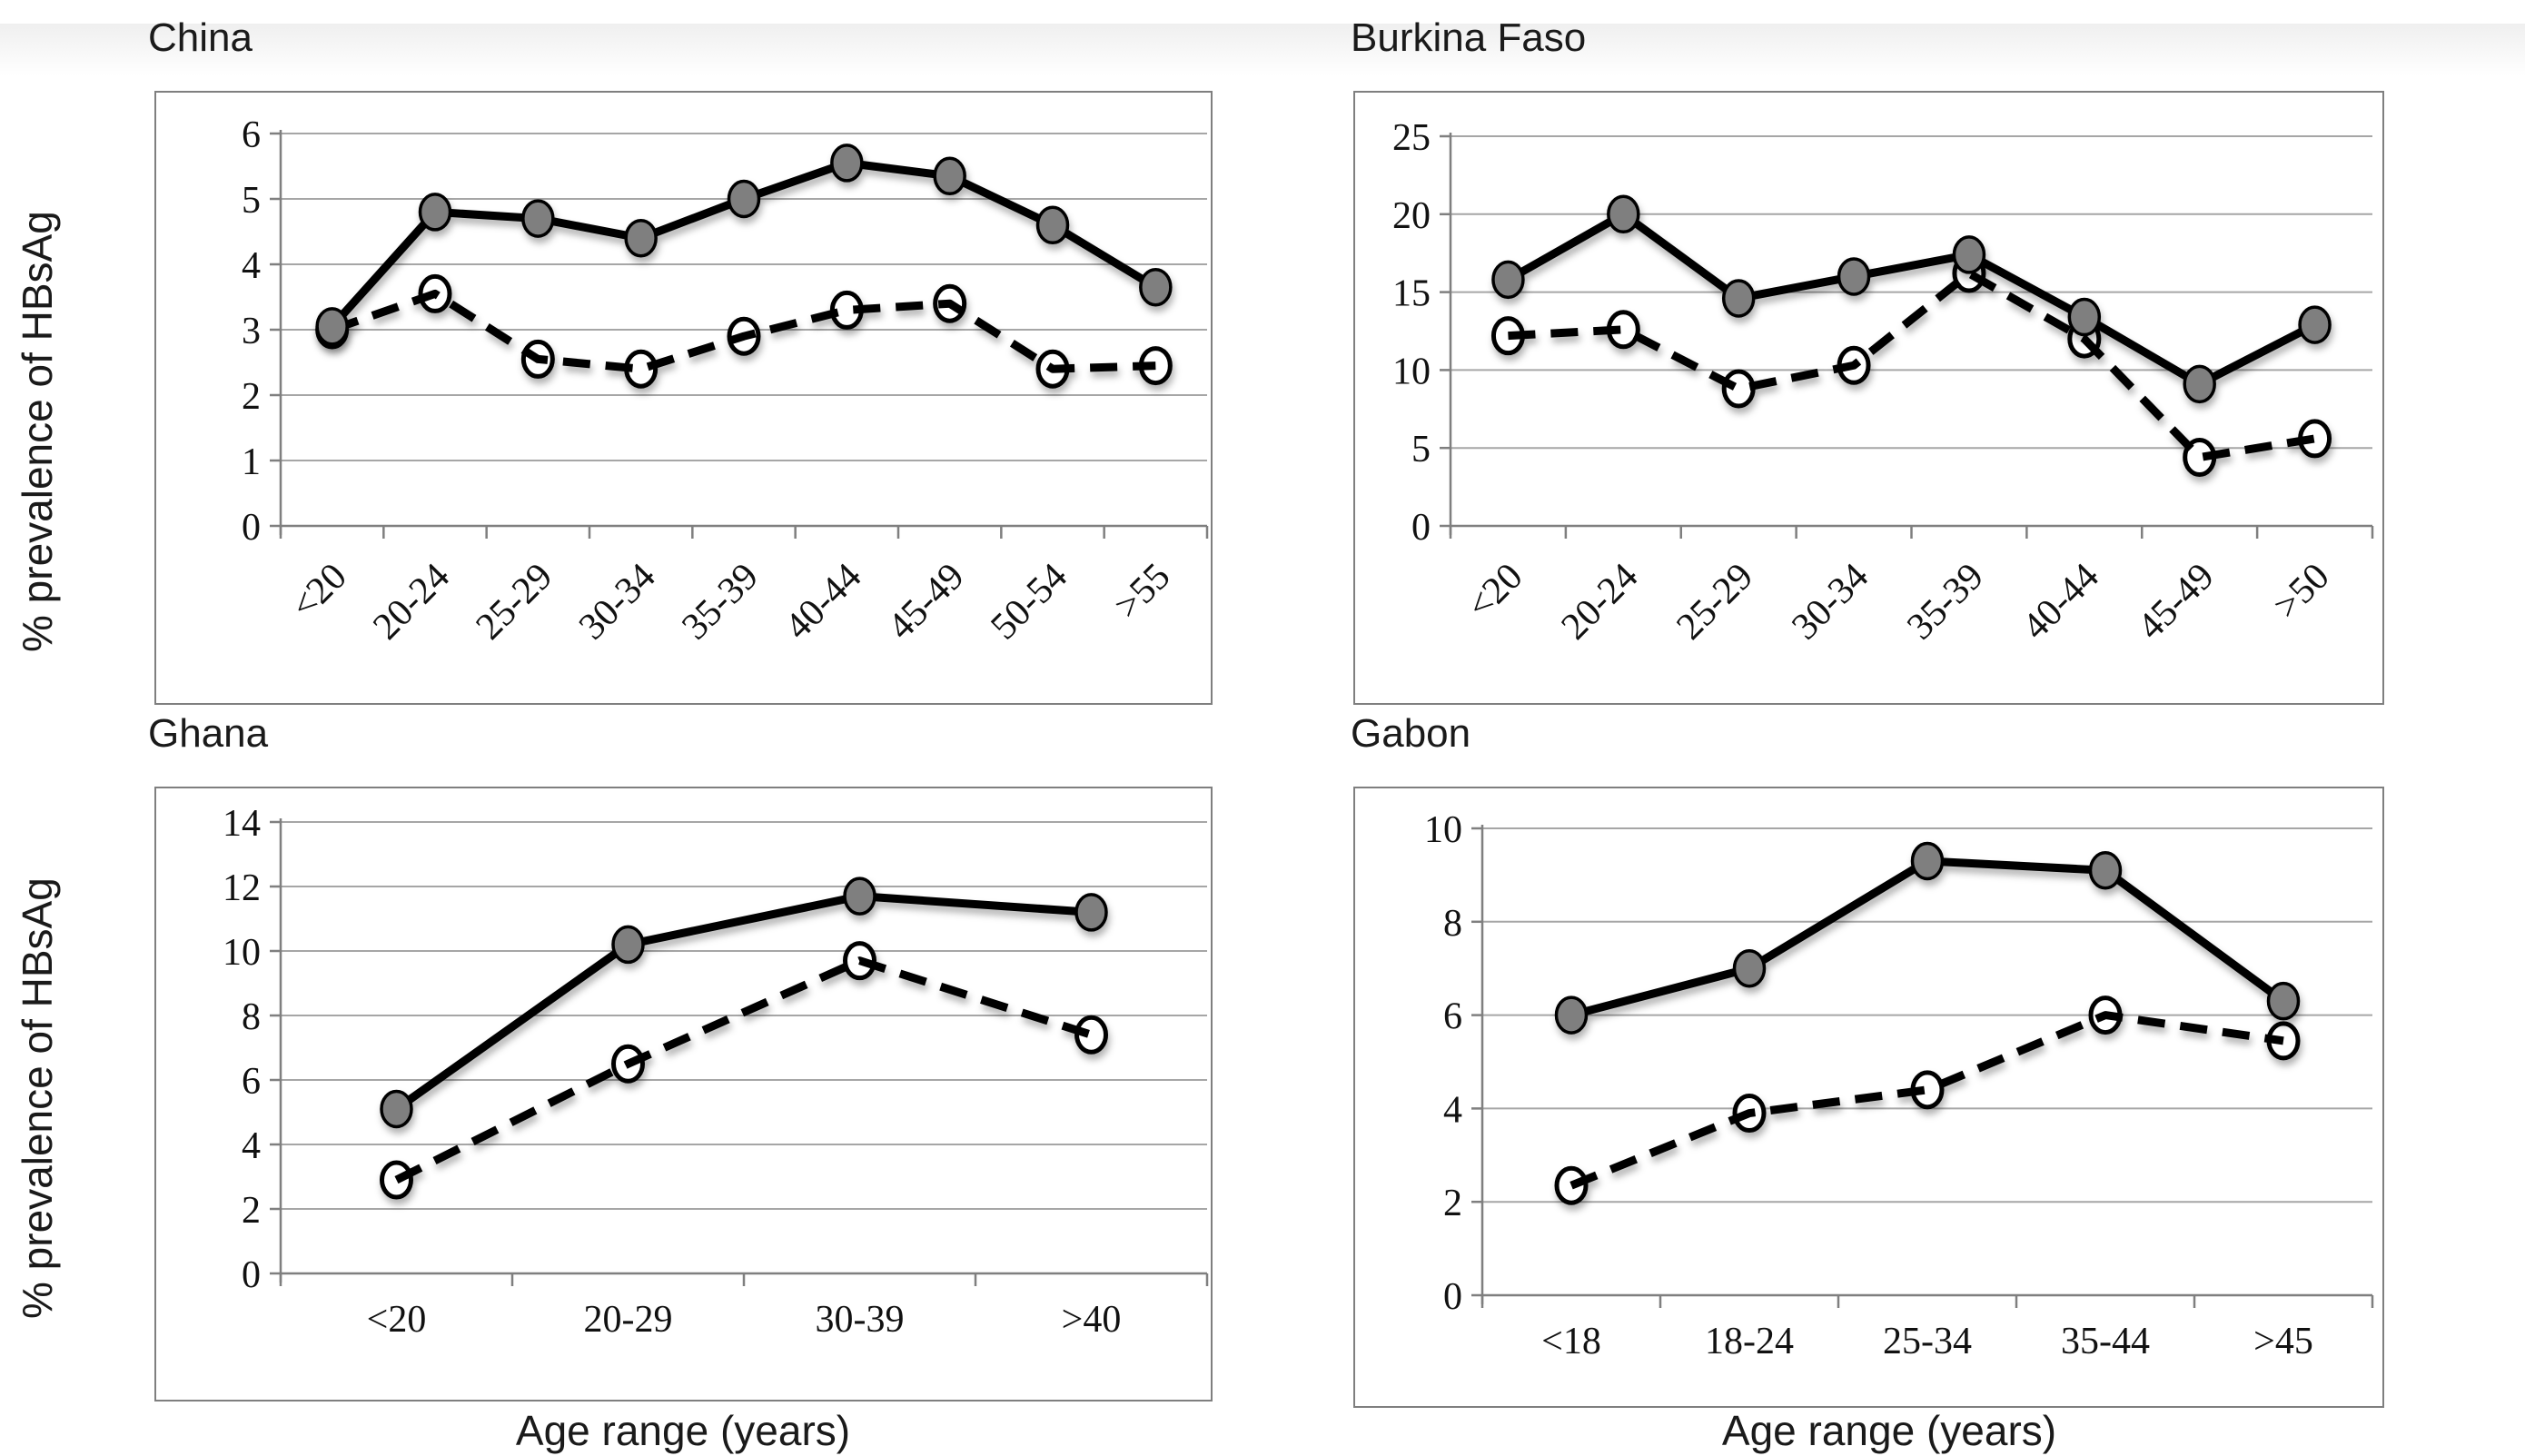 The image size is (2525, 1456). I want to click on y-tick-label: 15, so click(1411, 294).